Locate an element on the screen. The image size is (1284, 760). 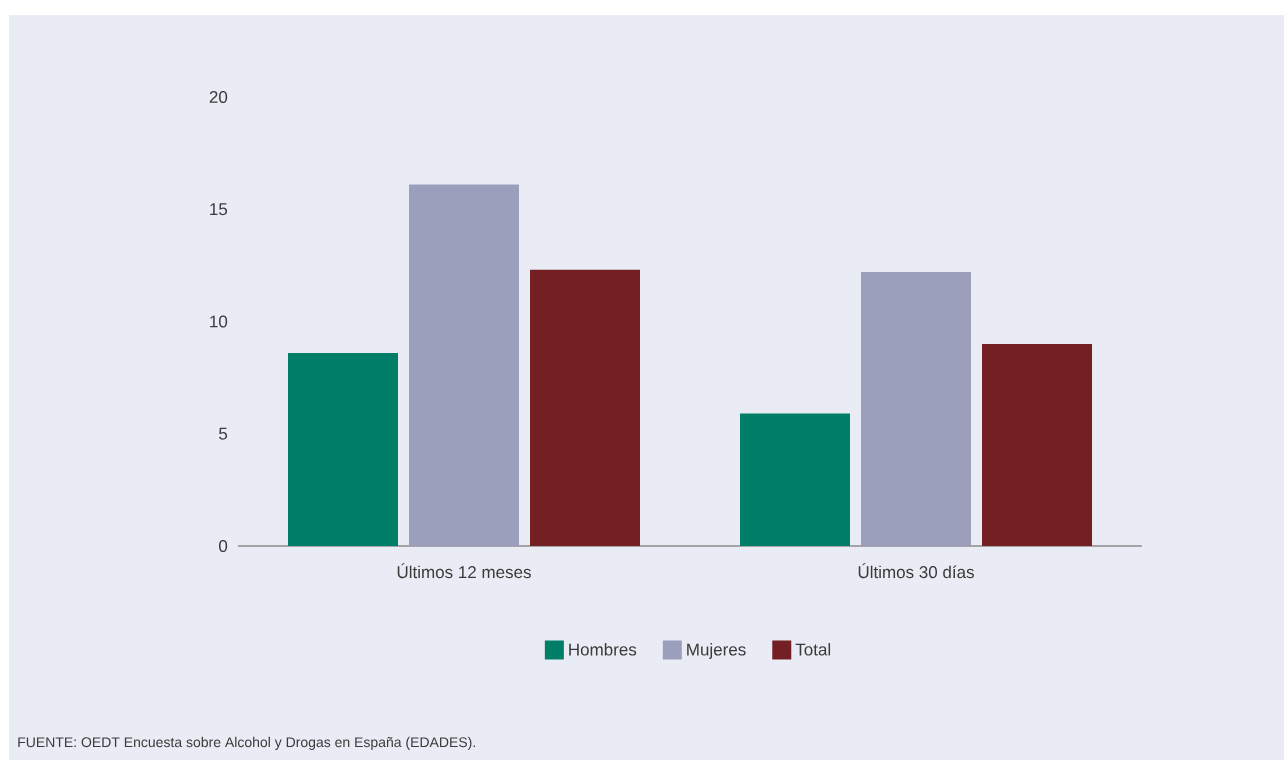
legend-label: Hombres is located at coordinates (603, 649).